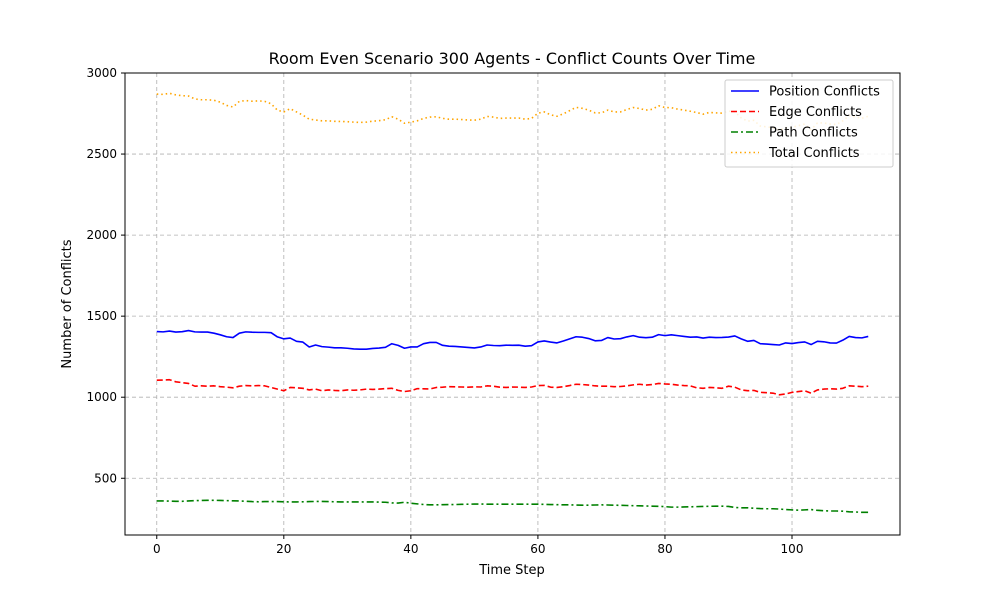 This screenshot has height=604, width=1000. Describe the element at coordinates (792, 549) in the screenshot. I see `x-tick-label: 100` at that location.